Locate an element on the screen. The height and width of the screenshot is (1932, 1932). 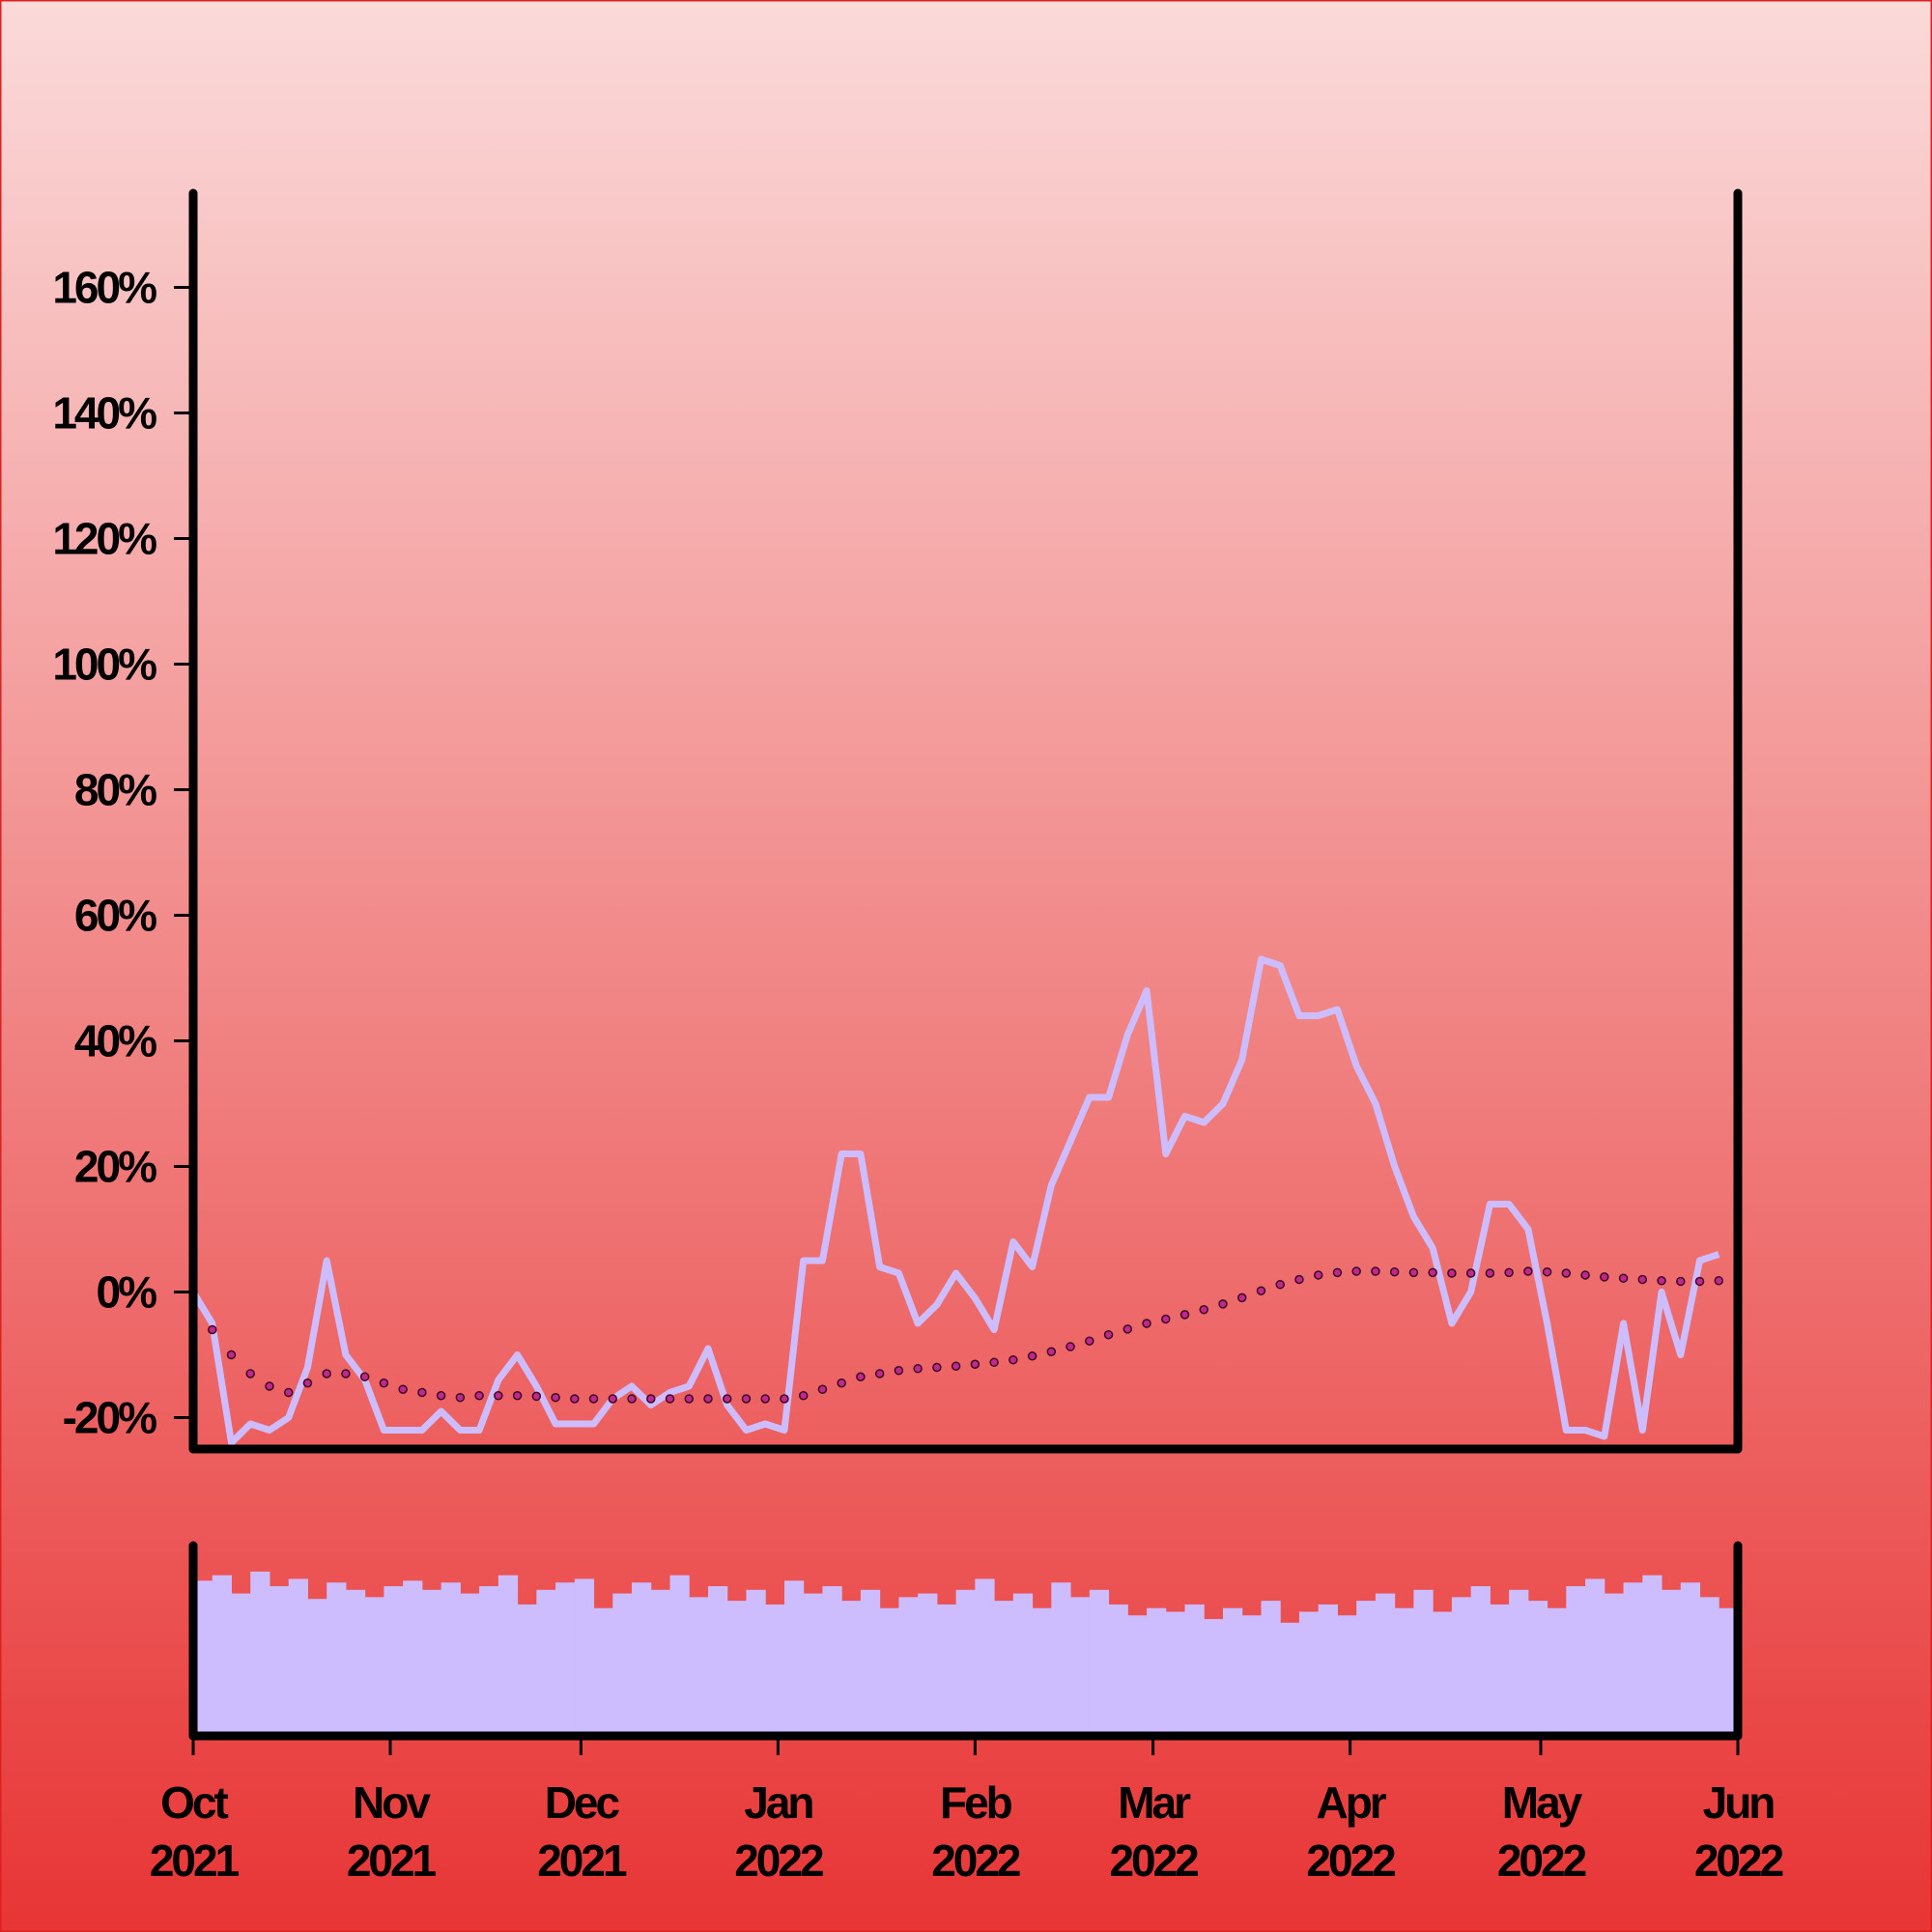
volume-panel is located at coordinates (966, 1653).